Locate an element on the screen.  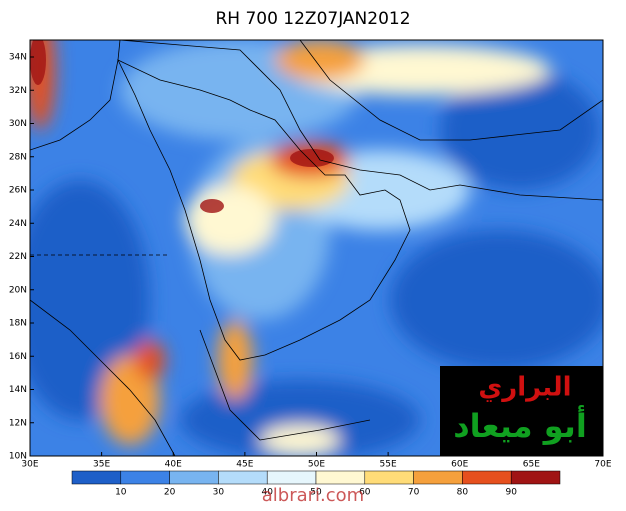
lat-label: 26N is located at coordinates (18, 191).